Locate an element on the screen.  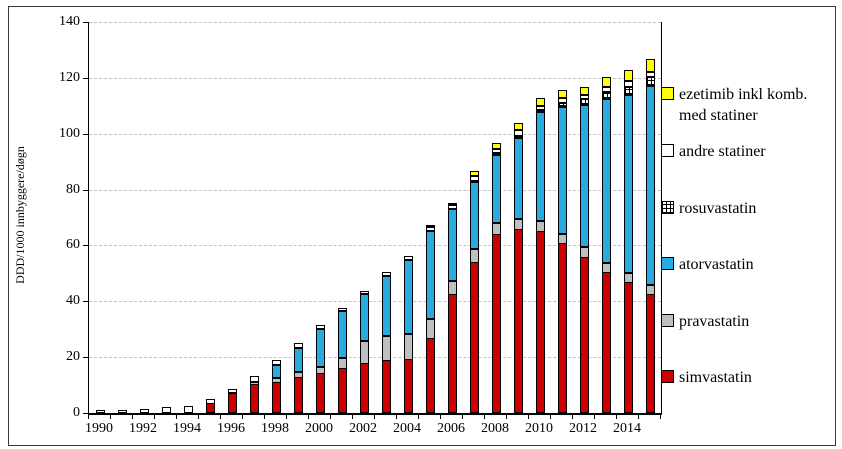
bar-segment-atorvastatin-2005 is located at coordinates (430, 275).